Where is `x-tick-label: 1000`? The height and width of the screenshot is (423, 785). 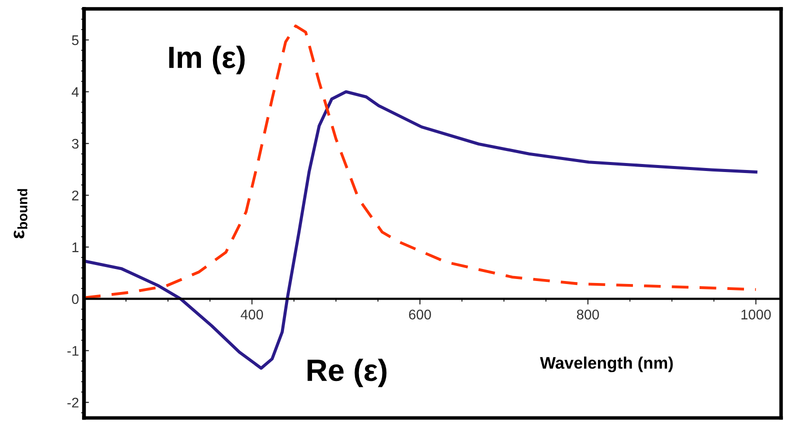
x-tick-label: 1000 is located at coordinates (756, 315).